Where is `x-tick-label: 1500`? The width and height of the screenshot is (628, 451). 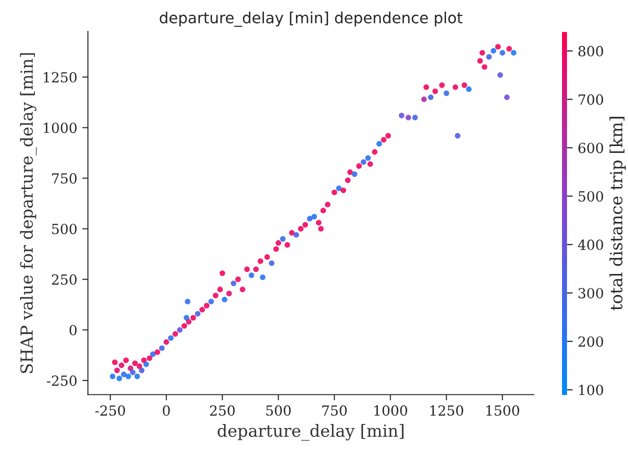
x-tick-label: 1500 is located at coordinates (503, 410).